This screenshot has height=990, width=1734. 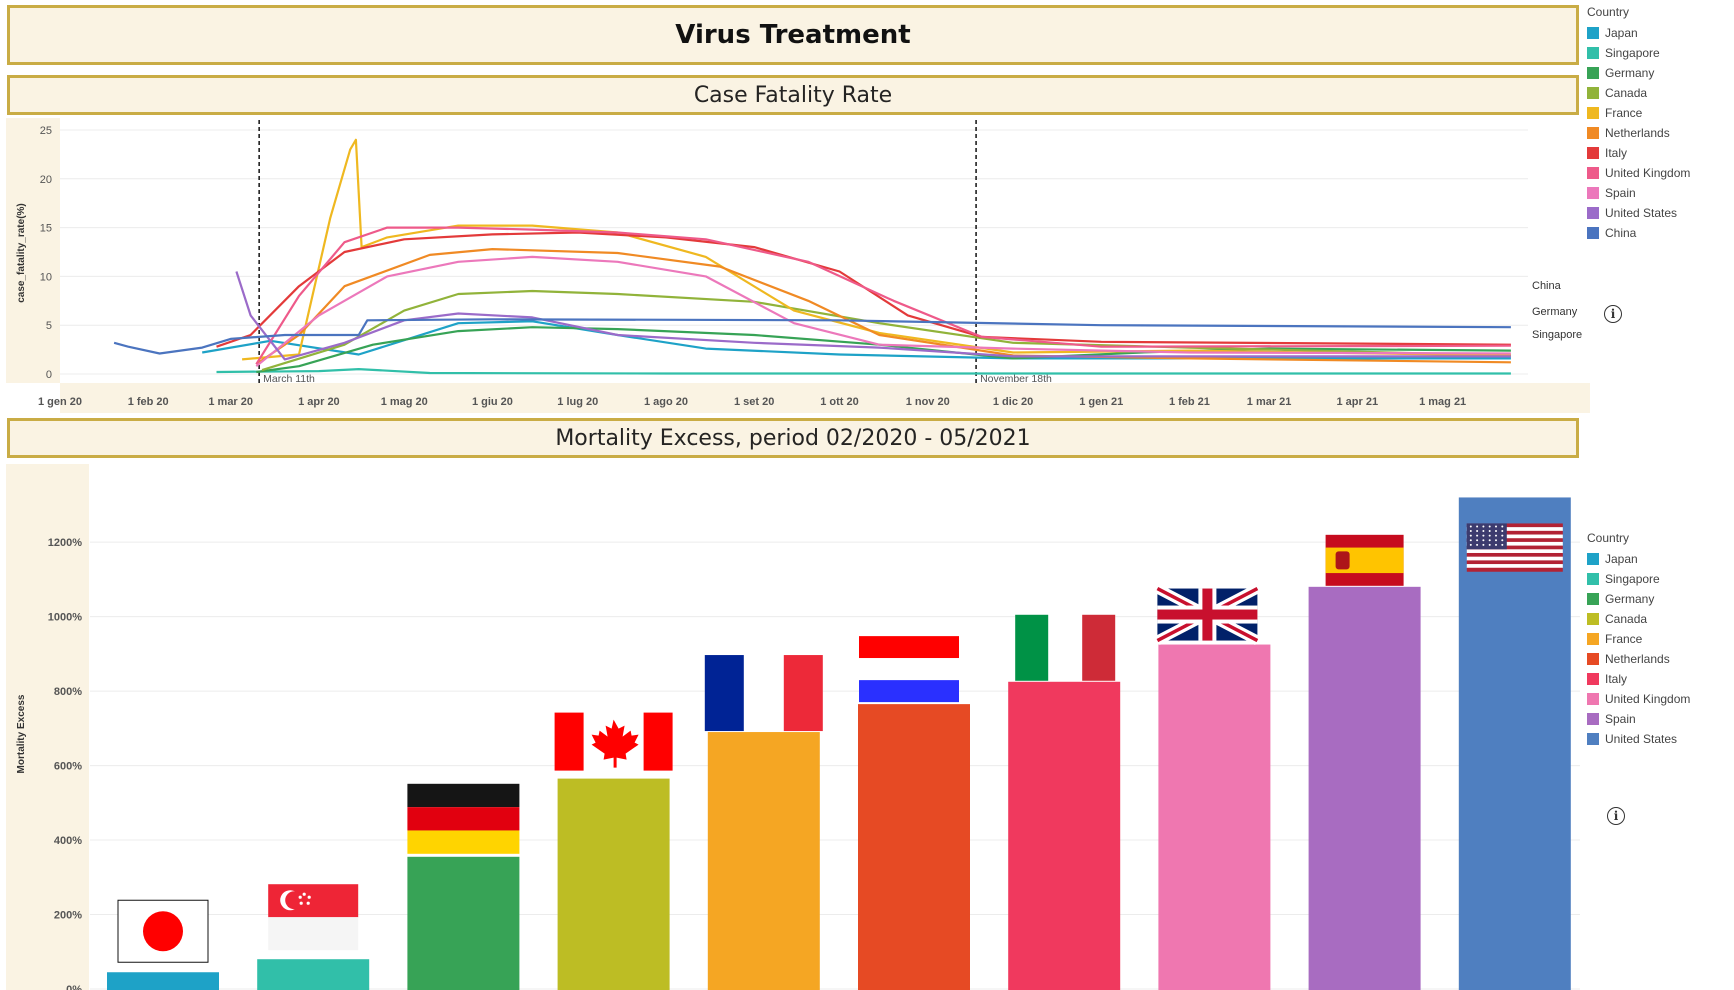 I want to click on y-tick-label: 25, so click(x=46, y=131).